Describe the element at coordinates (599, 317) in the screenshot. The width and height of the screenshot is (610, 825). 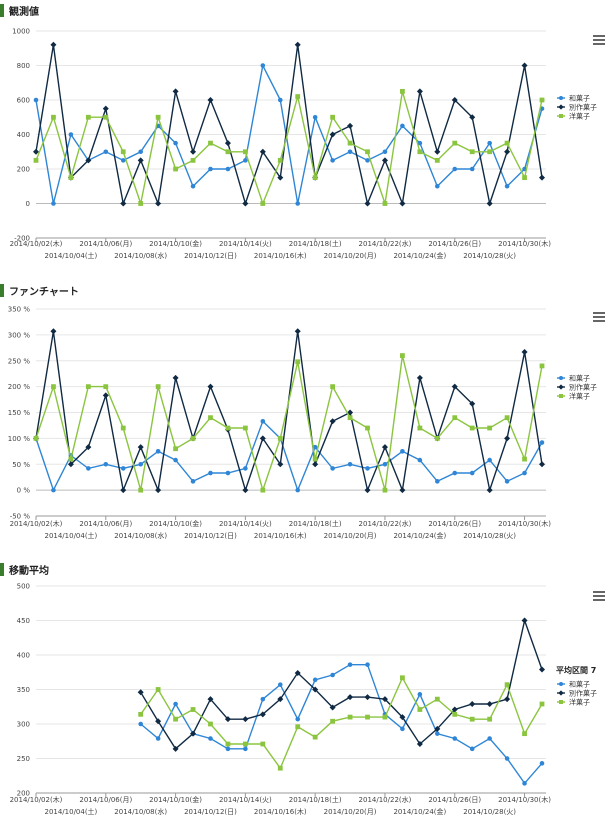
I see `chart-menu-icon` at that location.